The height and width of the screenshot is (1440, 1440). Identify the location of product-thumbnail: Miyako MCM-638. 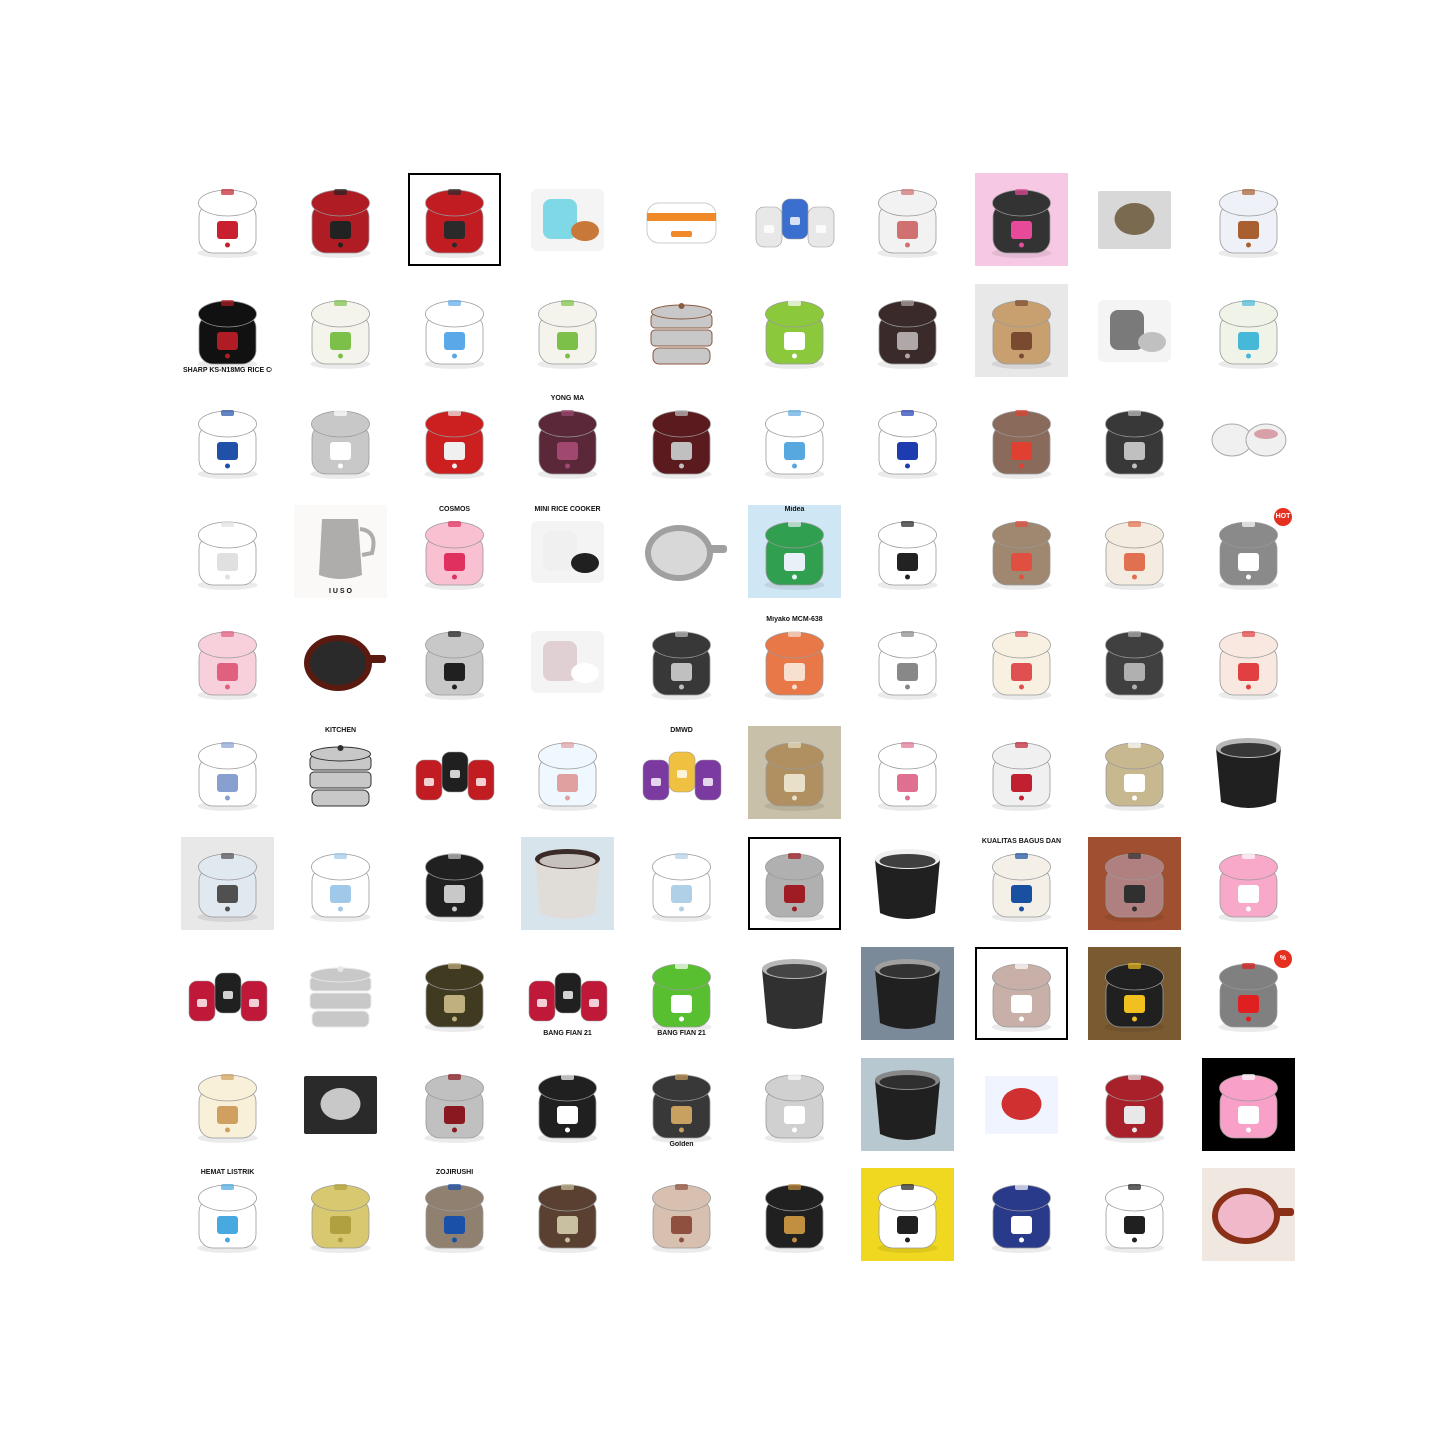
(794, 661).